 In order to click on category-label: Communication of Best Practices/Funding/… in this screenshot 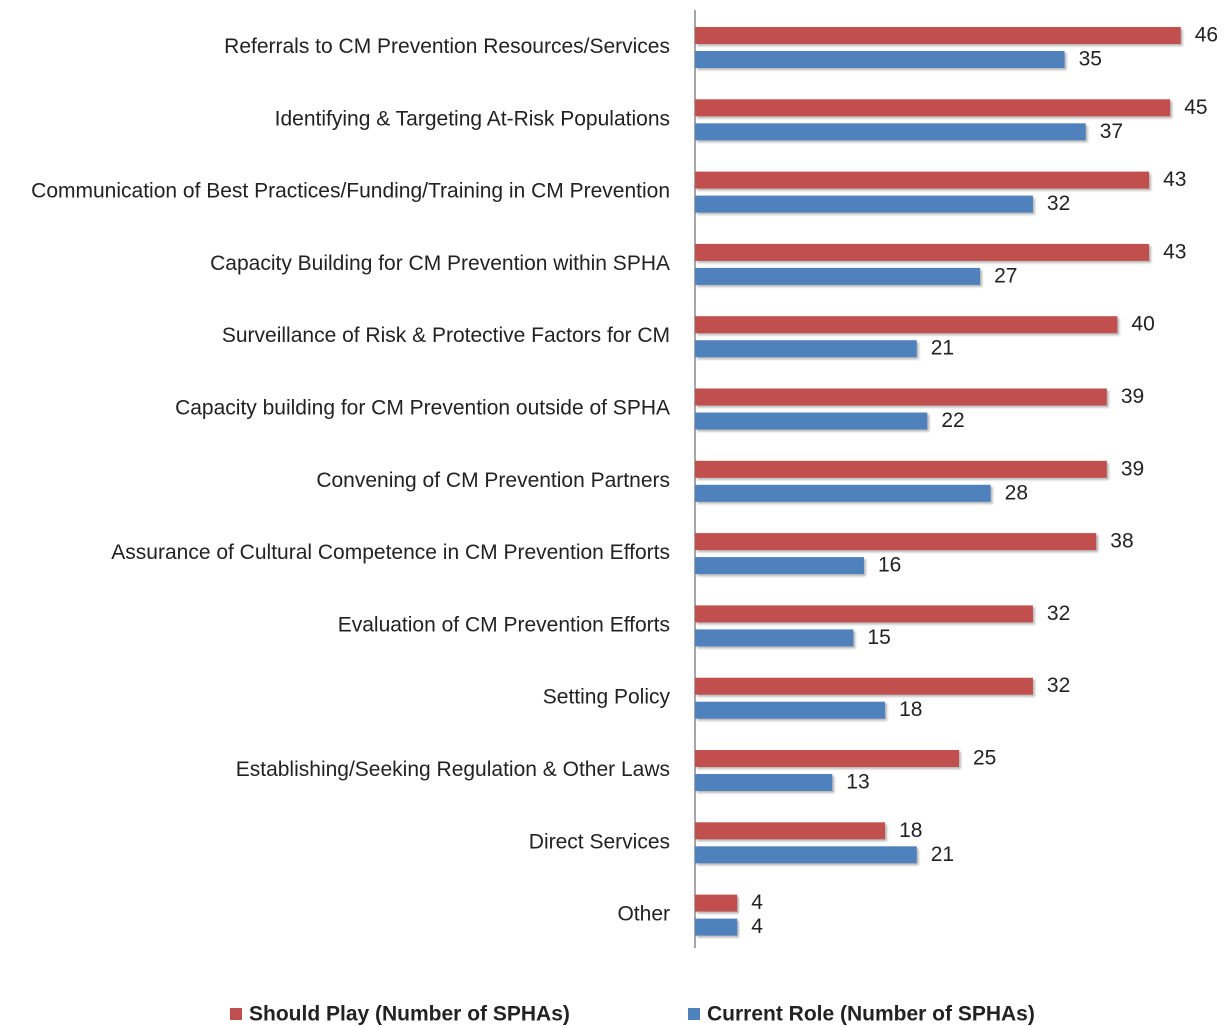, I will do `click(350, 190)`.